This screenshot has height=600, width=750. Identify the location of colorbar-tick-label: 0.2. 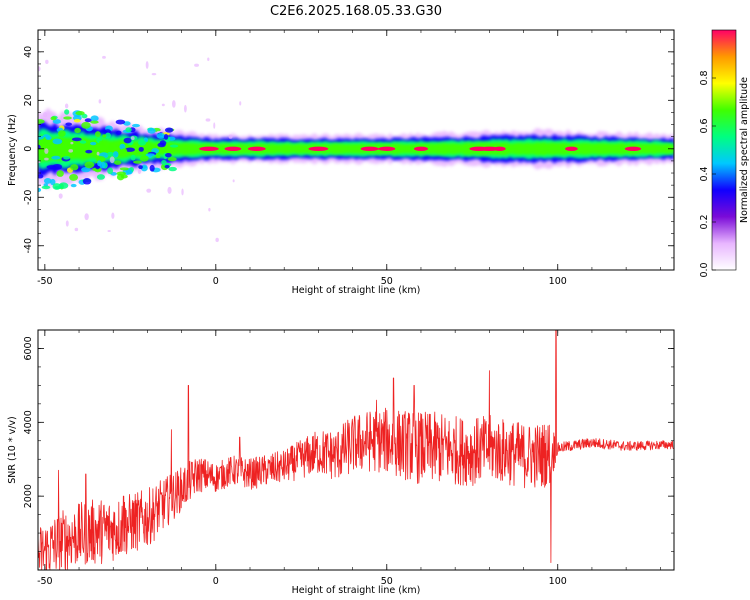
(704, 221).